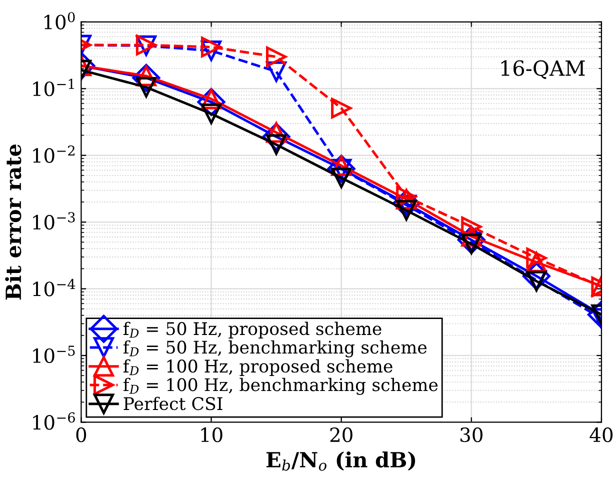 This screenshot has width=615, height=487. What do you see at coordinates (252, 330) in the screenshot?
I see `legend-label: f$_{D}$ = 50 Hz, proposed scheme` at bounding box center [252, 330].